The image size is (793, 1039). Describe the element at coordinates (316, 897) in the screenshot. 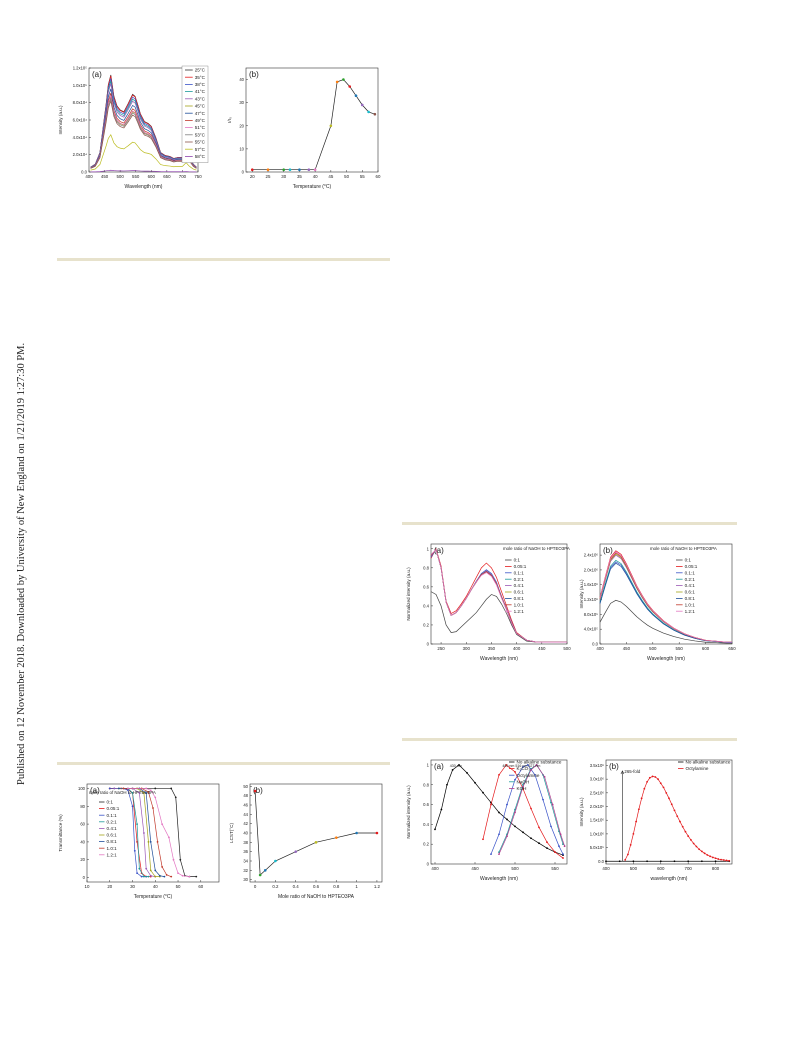

I see `x-axis-label: Mole ratio of NaOH to HPTEO3PA` at that location.